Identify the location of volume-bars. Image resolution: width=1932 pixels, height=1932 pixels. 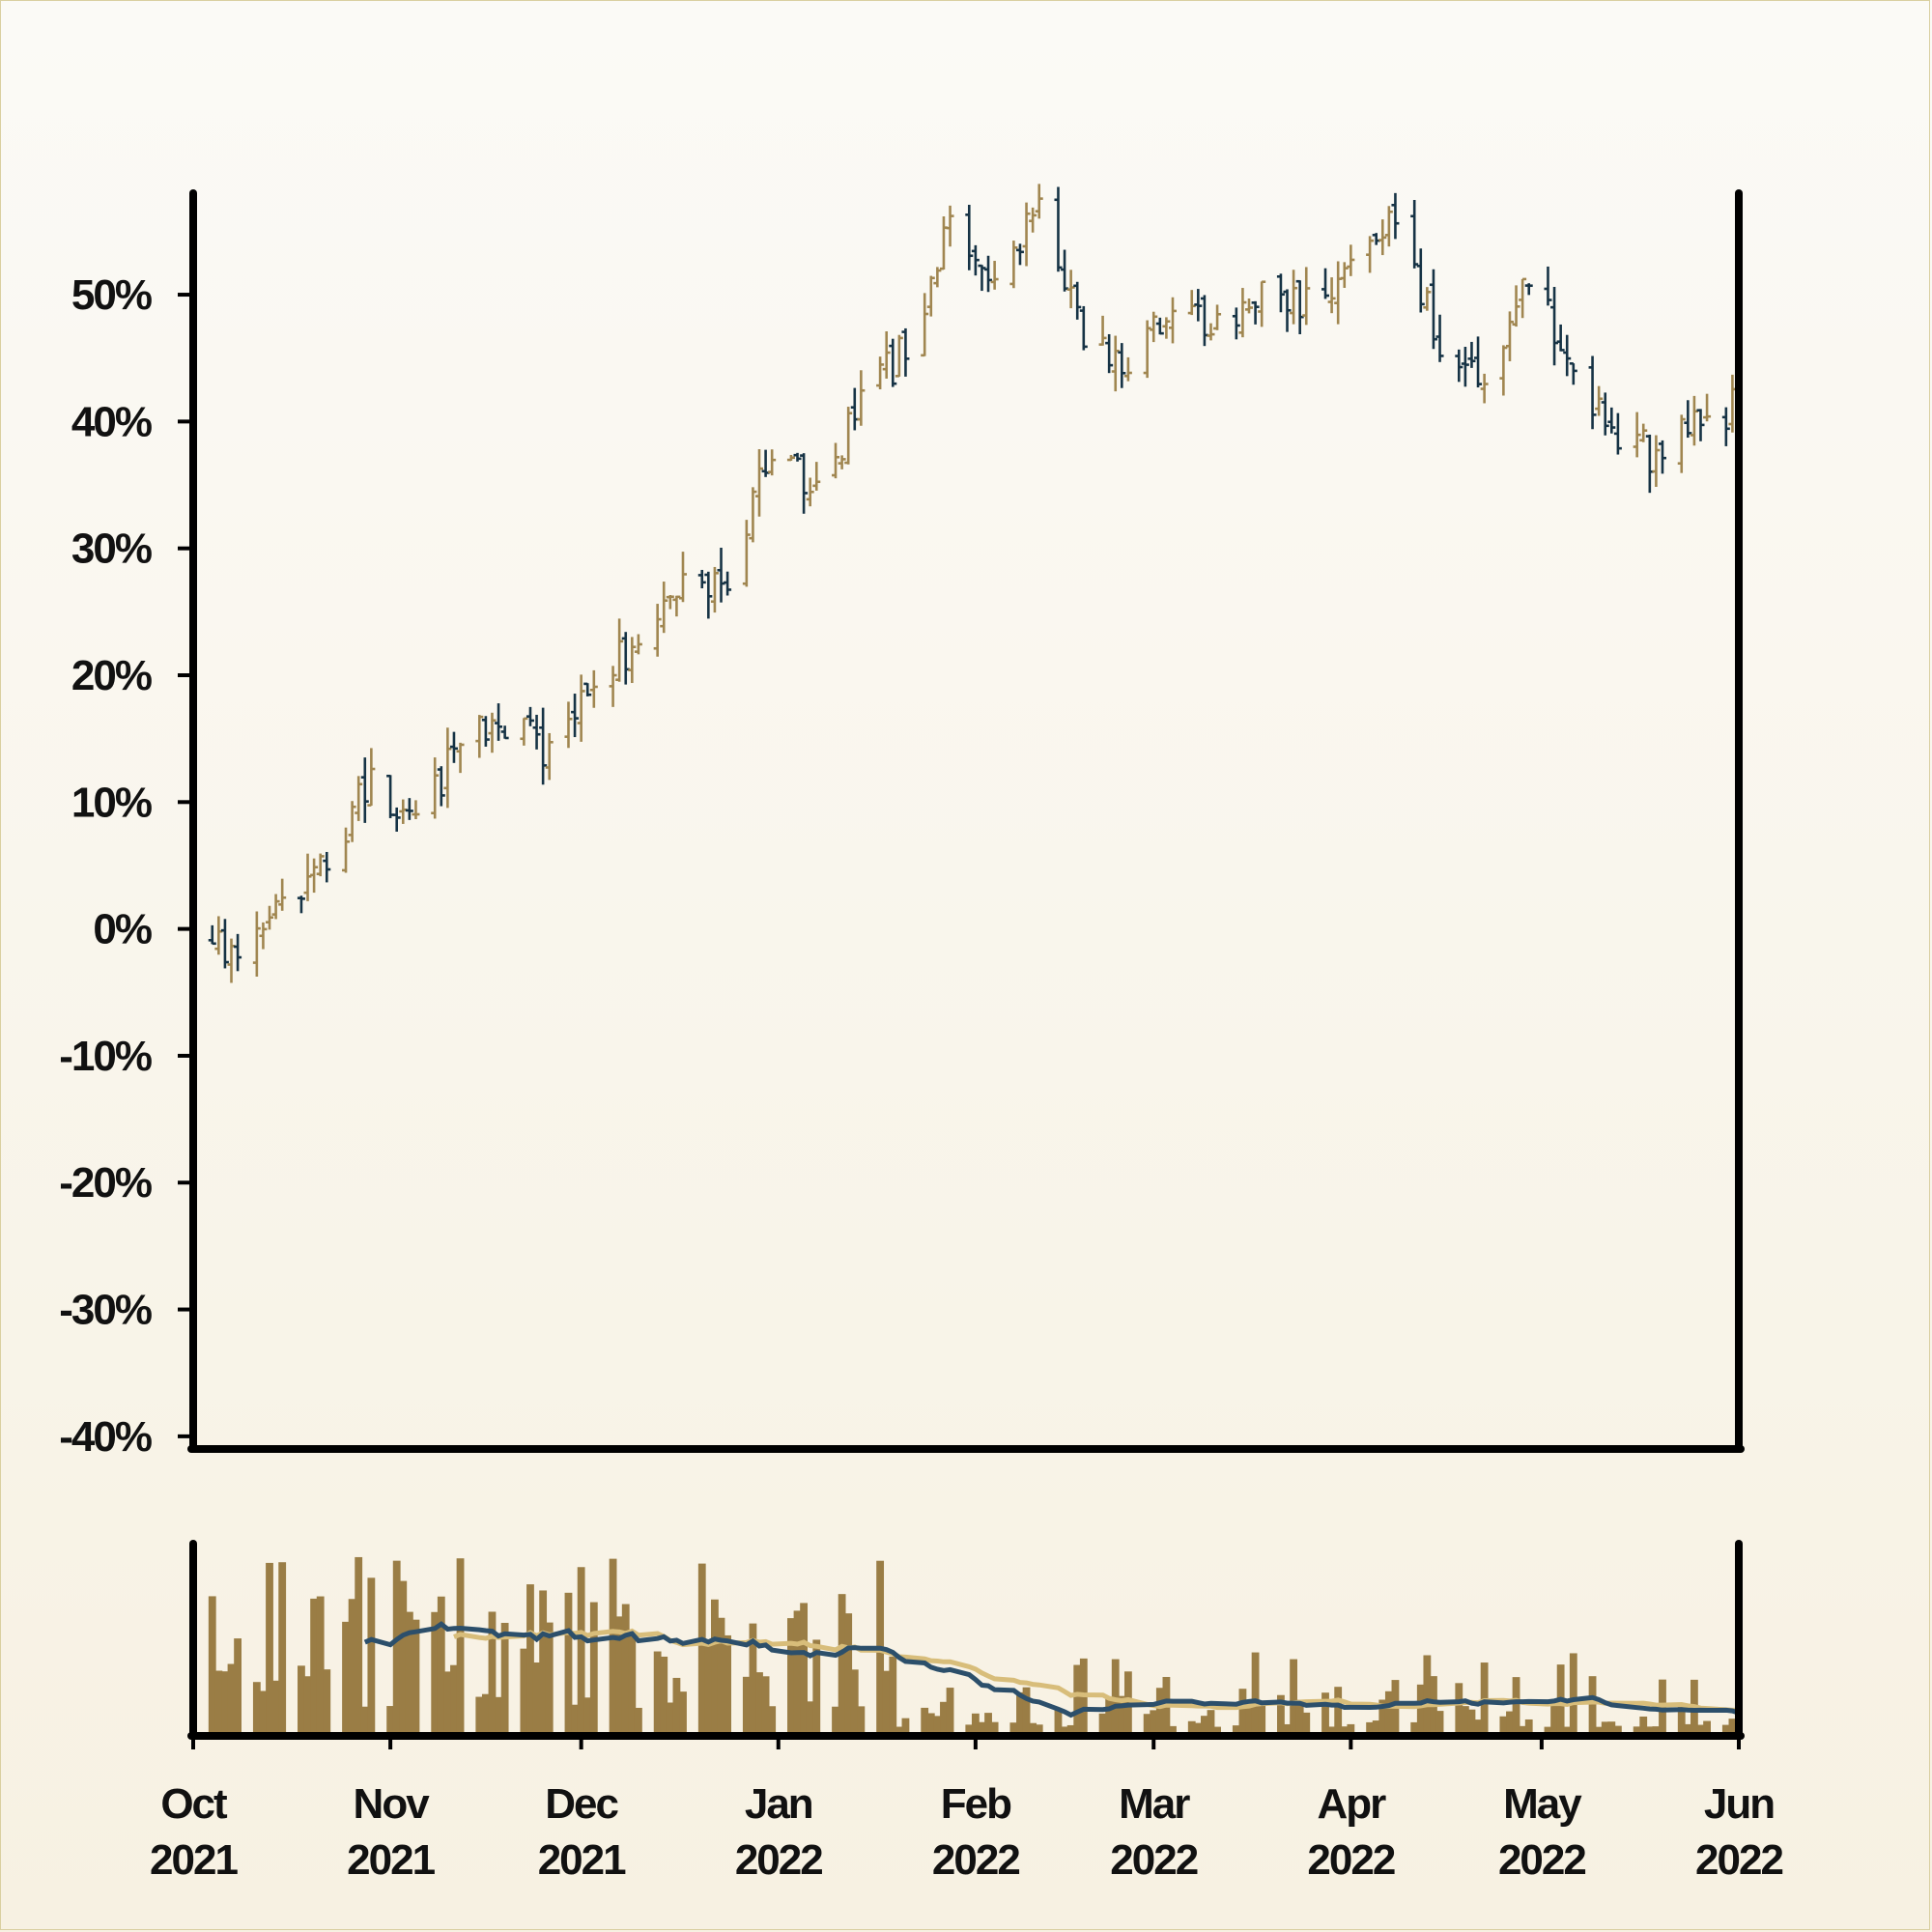
(966, 1646).